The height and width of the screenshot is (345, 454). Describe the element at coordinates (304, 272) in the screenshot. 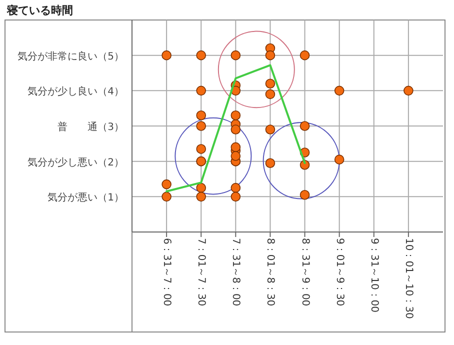

I see `x-tick-label: 8：31～9：00` at that location.